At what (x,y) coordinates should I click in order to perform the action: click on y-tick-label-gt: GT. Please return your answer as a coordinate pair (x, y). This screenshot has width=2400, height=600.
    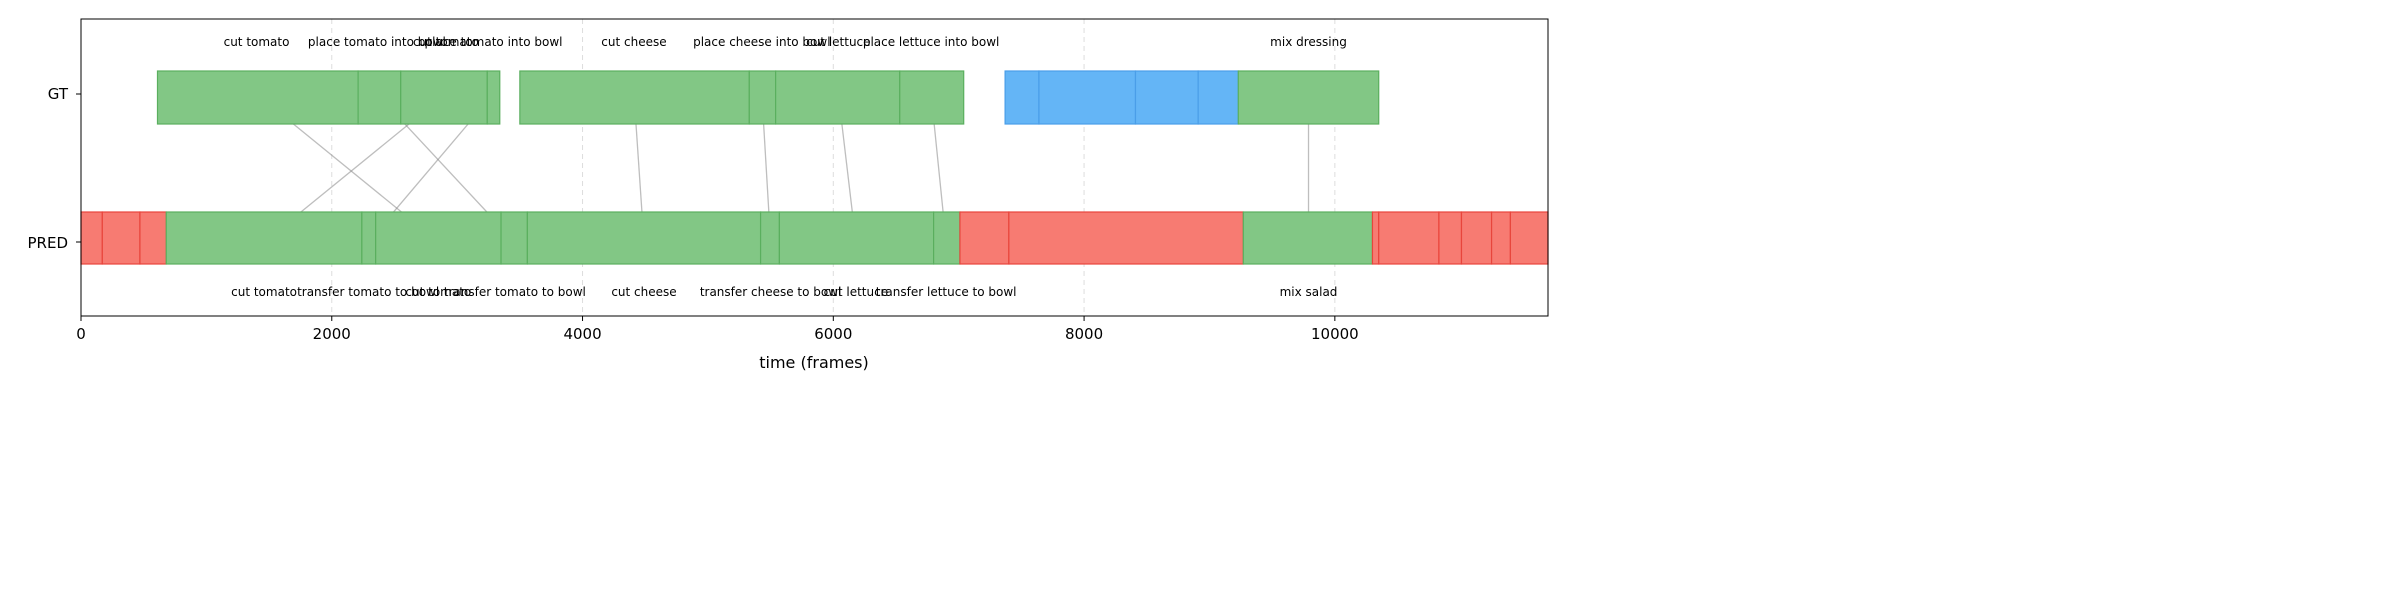
    Looking at the image, I should click on (58, 94).